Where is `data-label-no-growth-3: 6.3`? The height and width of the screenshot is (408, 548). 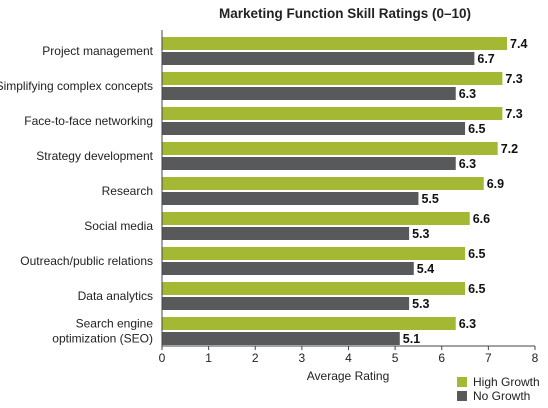 data-label-no-growth-3: 6.3 is located at coordinates (467, 164).